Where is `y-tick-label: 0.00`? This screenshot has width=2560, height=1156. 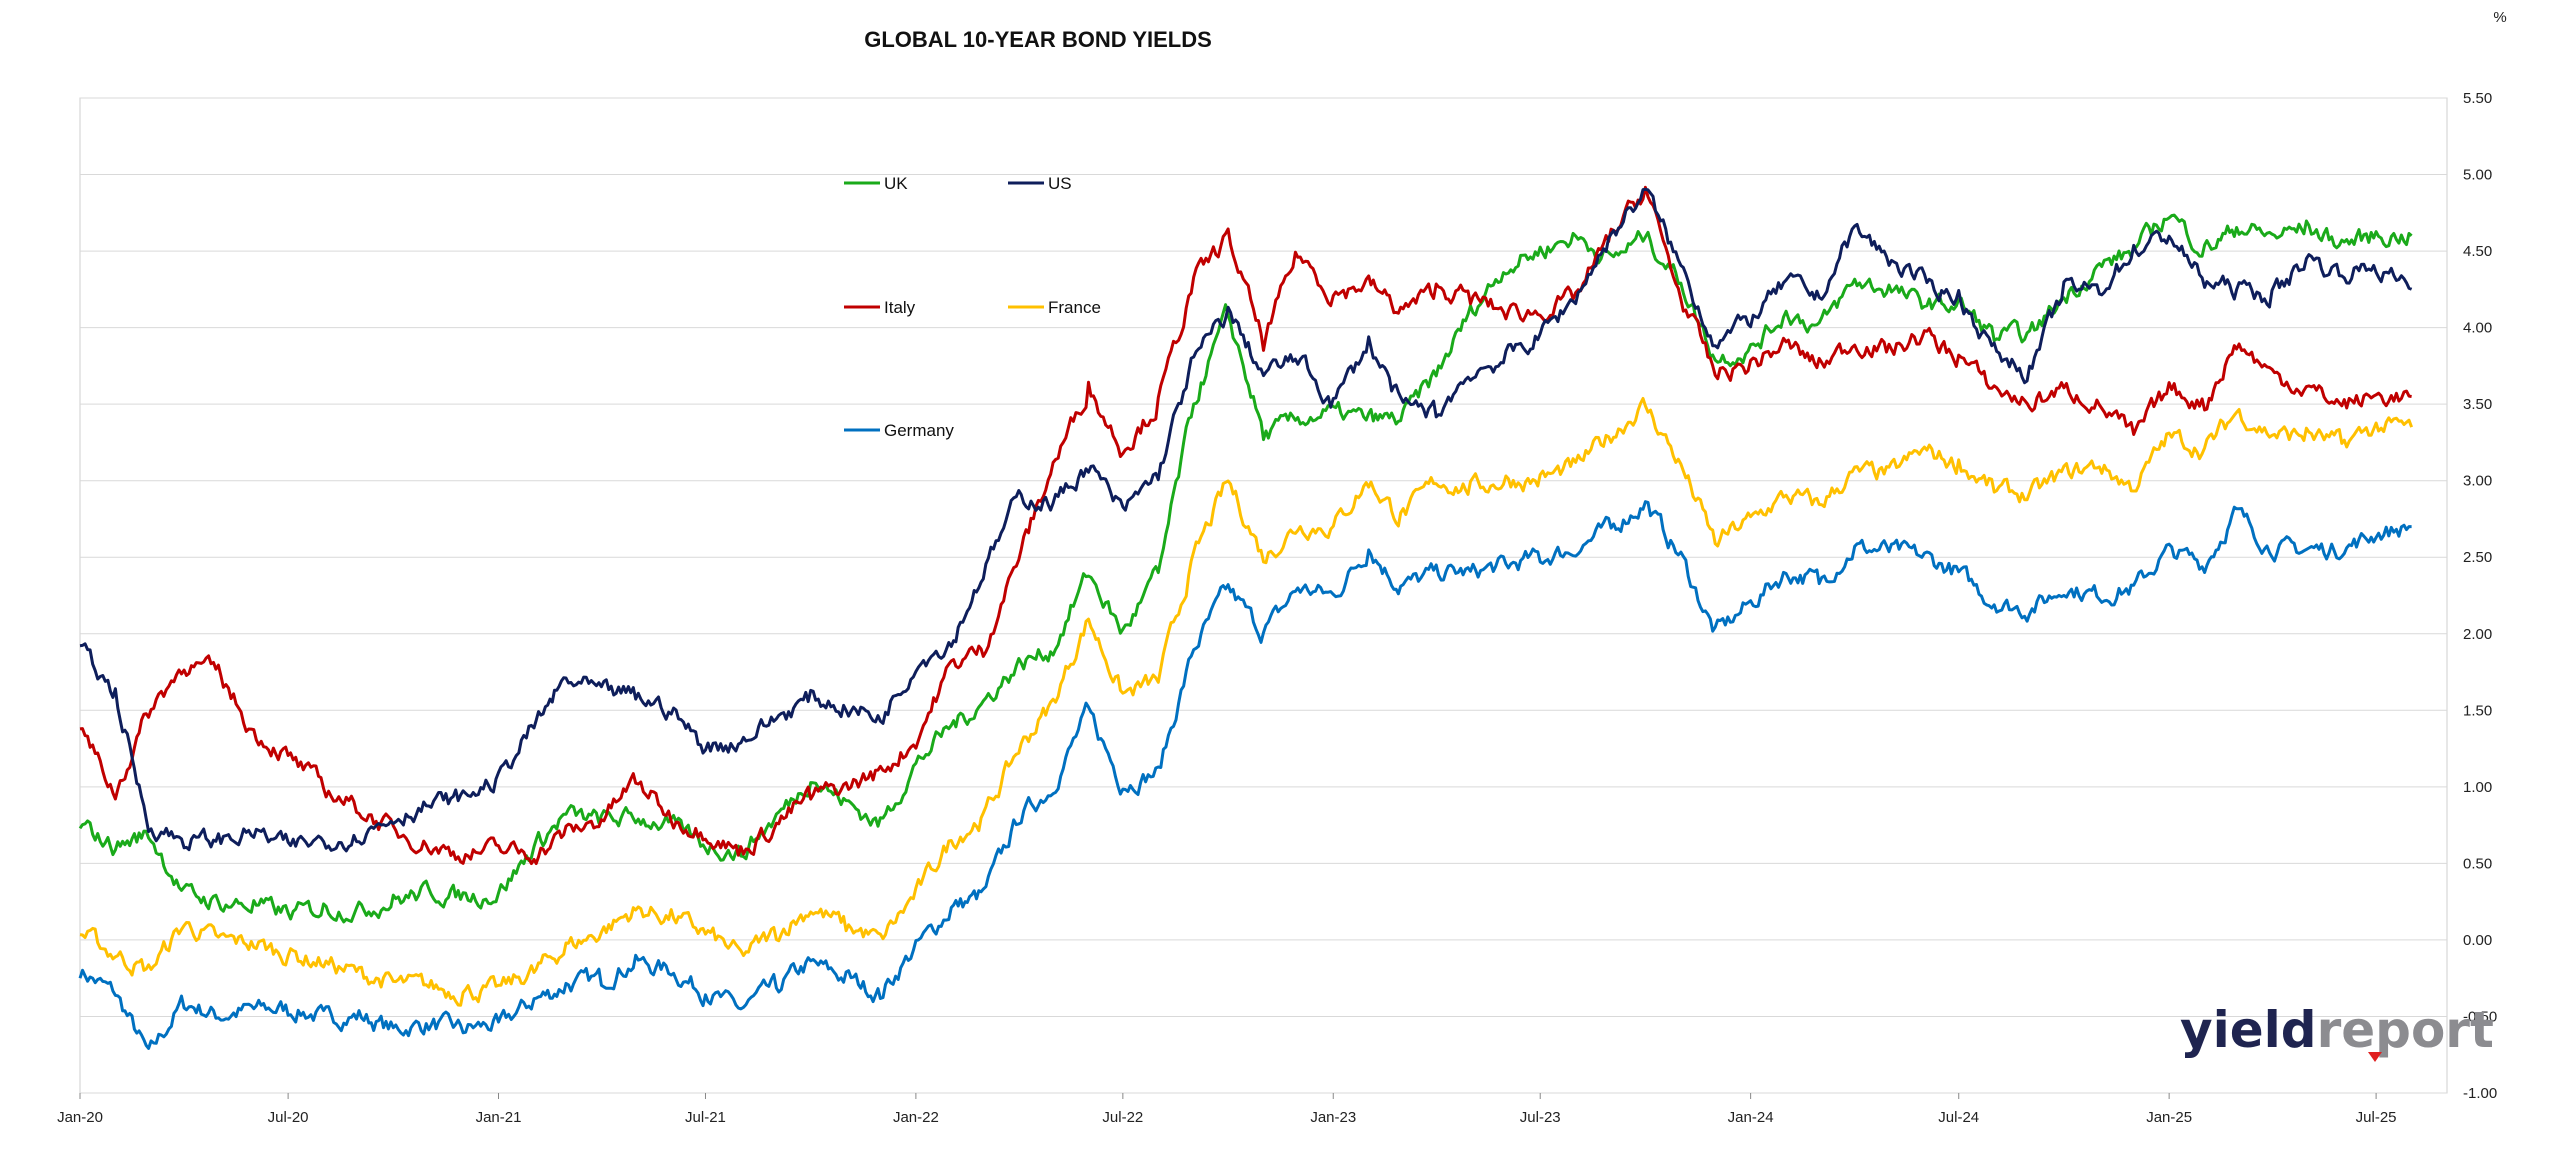 y-tick-label: 0.00 is located at coordinates (2477, 940).